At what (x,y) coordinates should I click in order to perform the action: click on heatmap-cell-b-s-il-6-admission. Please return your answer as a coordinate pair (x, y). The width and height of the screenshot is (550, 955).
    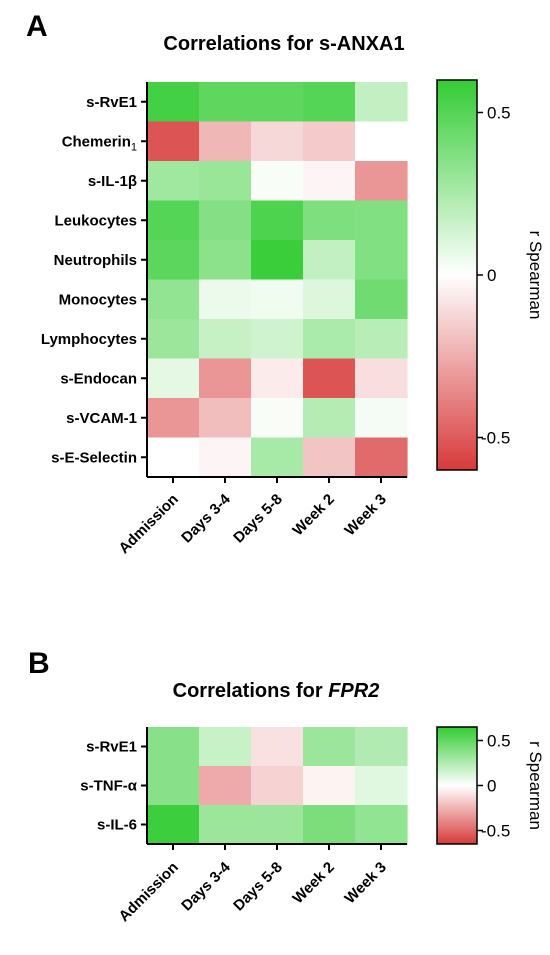
    Looking at the image, I should click on (173, 825).